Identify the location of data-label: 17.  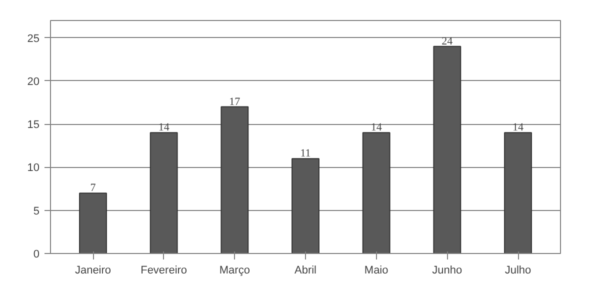
(235, 102).